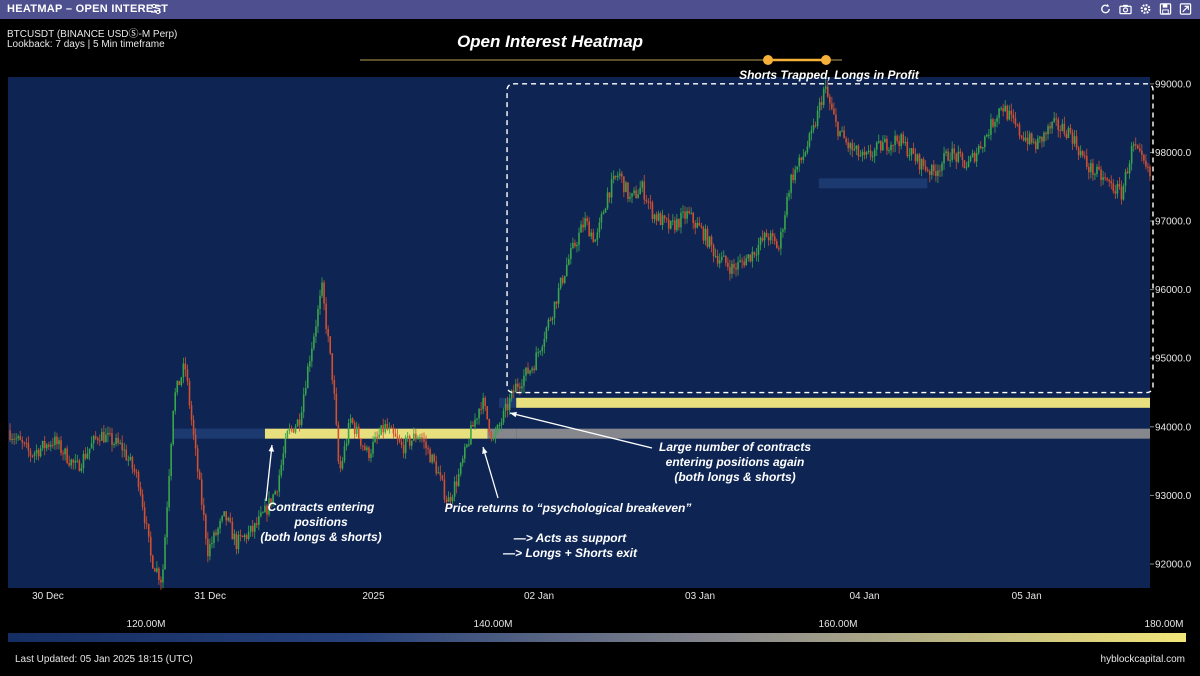  Describe the element at coordinates (156, 9) in the screenshot. I see `sliders-icon` at that location.